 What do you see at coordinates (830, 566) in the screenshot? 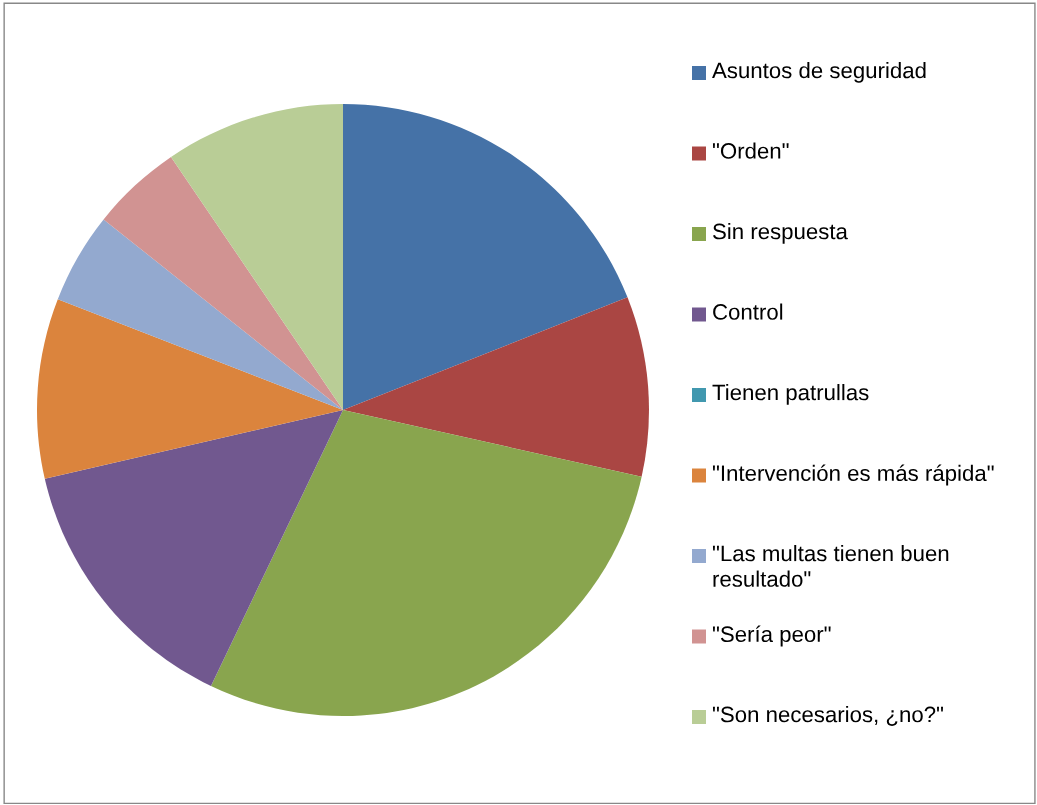
I see `legend-label: "Las multas tienen buen resultado"` at bounding box center [830, 566].